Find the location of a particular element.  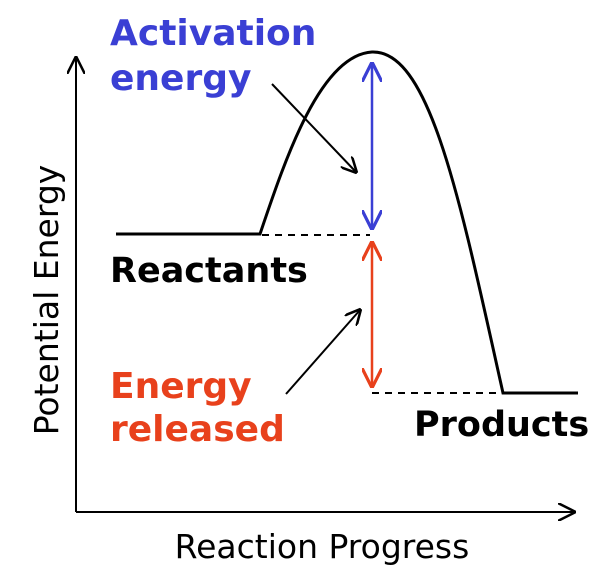

activation-pointer-arrow is located at coordinates (313, 127).